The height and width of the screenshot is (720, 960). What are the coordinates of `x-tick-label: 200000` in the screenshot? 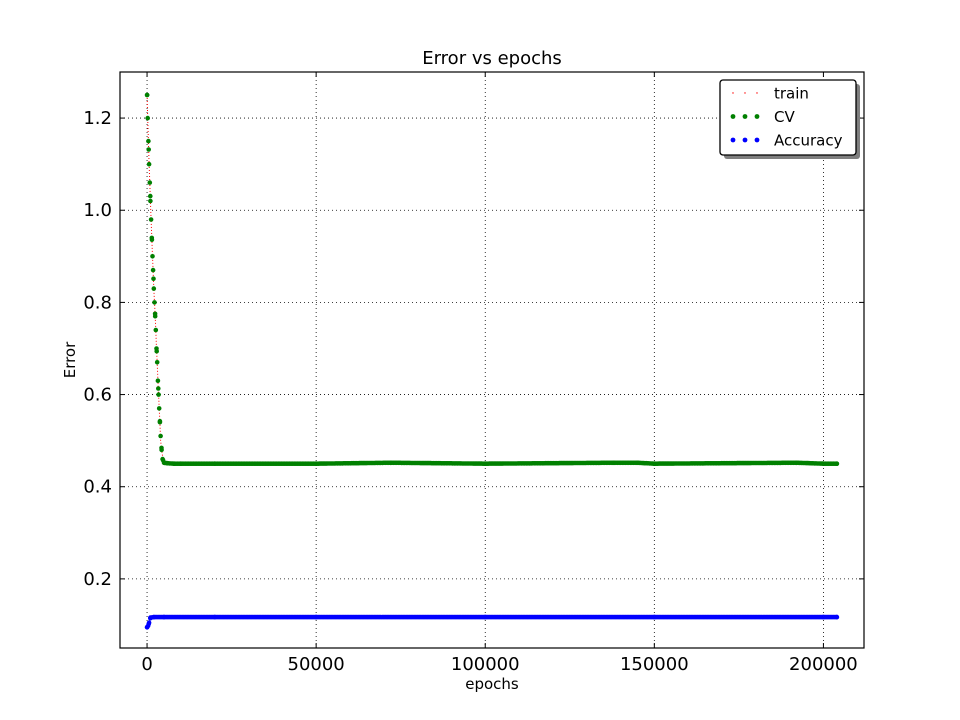 It's located at (823, 664).